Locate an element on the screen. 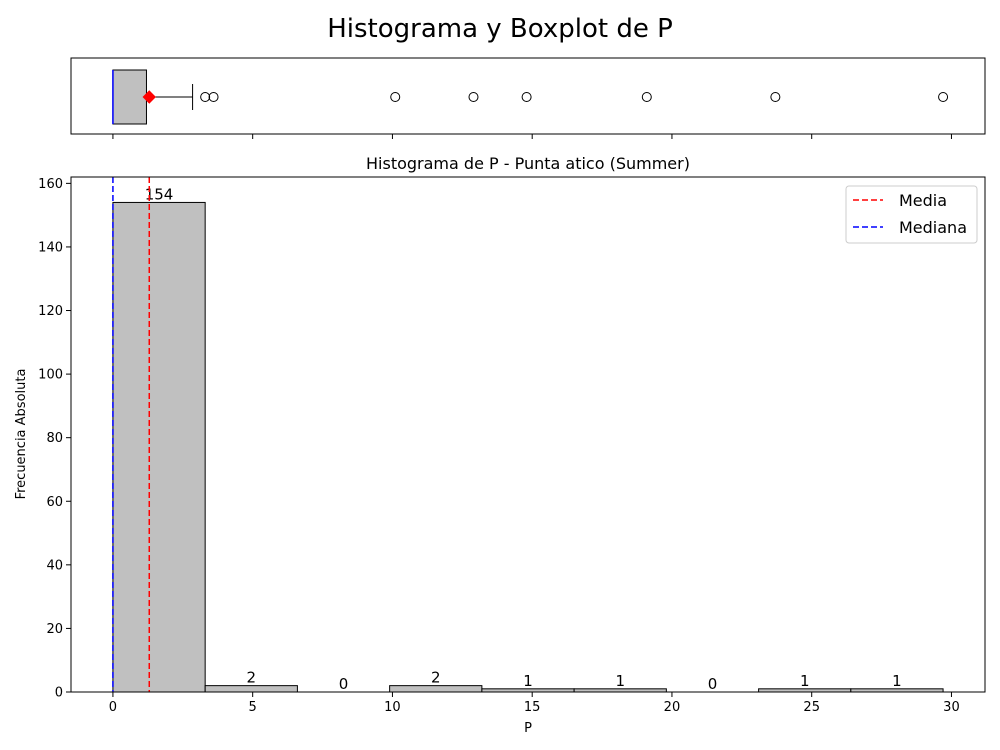  legend-label: Media is located at coordinates (923, 200).